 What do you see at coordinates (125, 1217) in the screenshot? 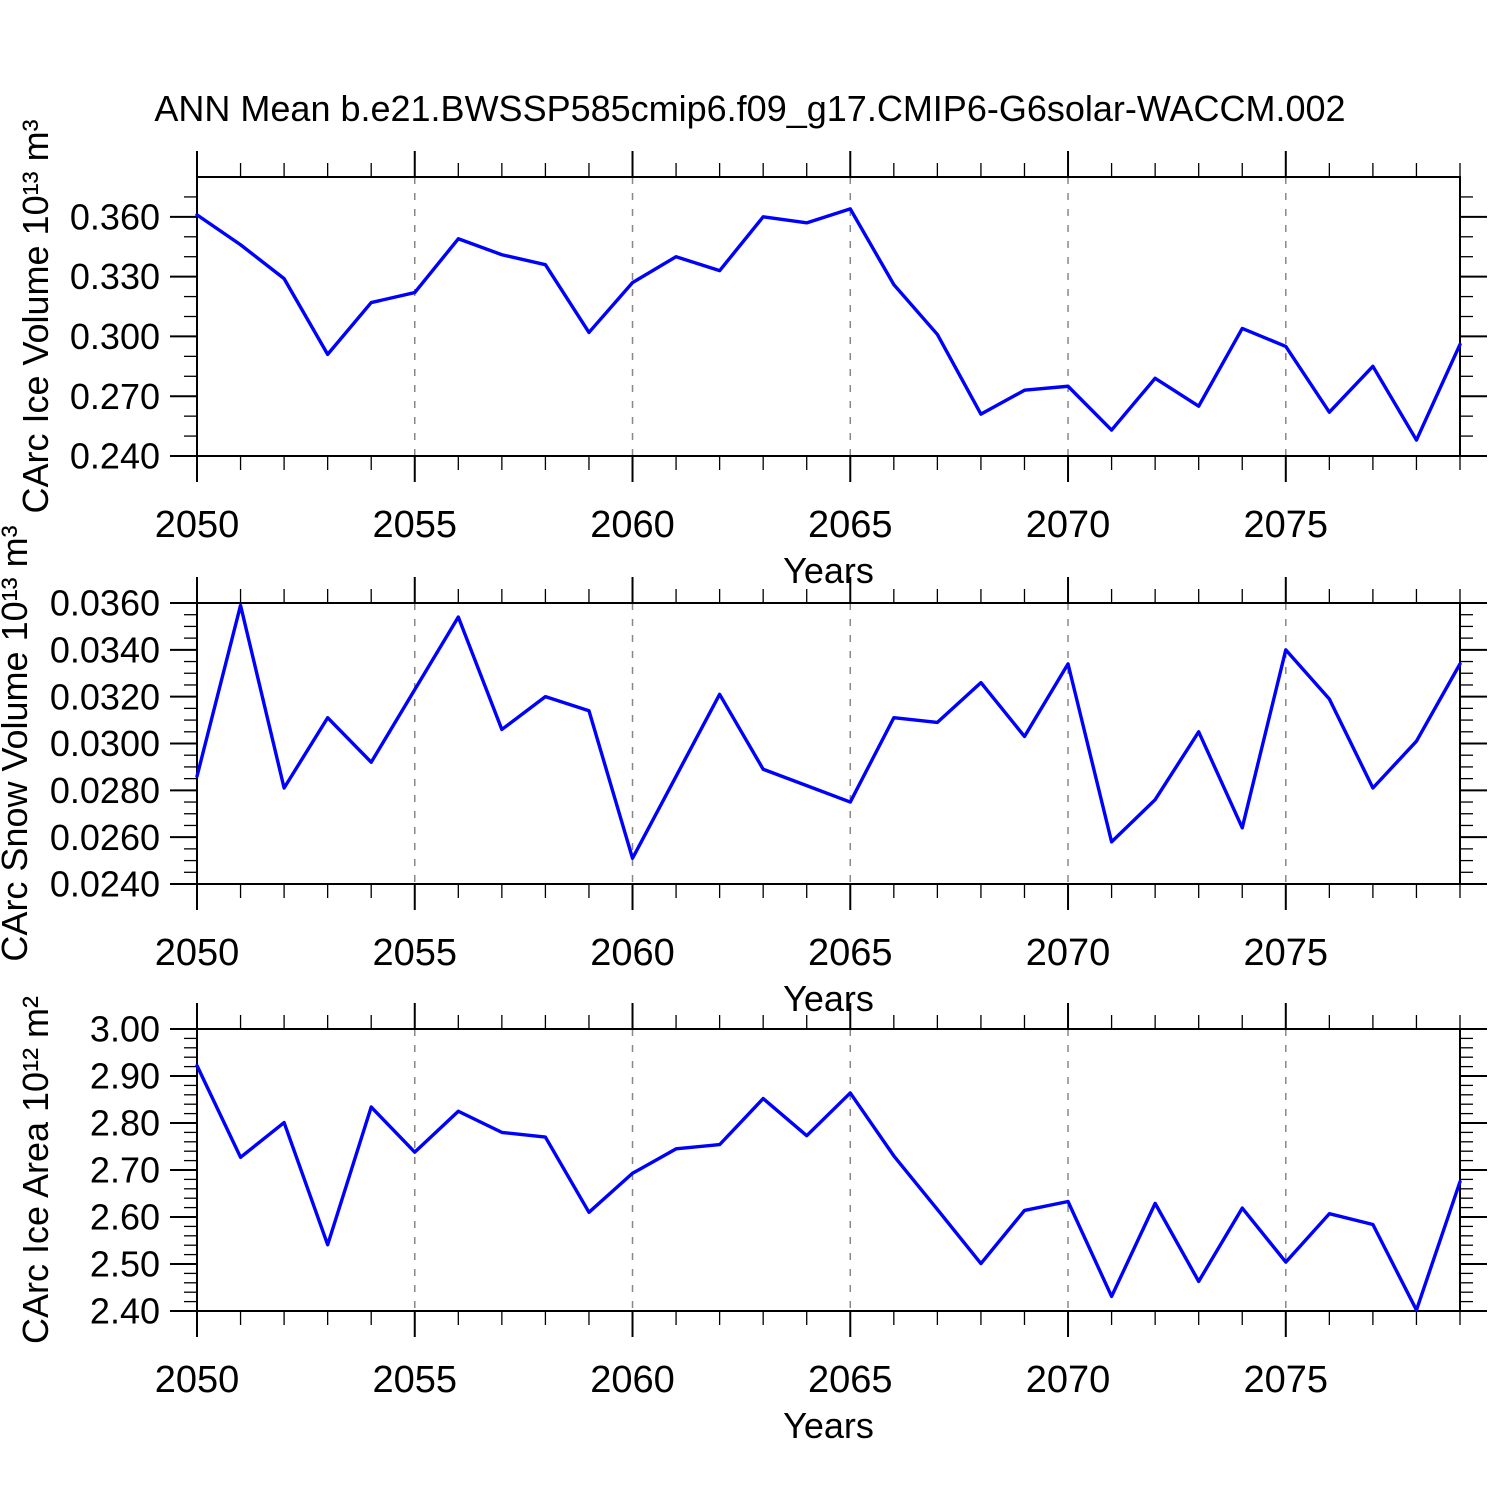
I see `y-tick-label: 2.60` at bounding box center [125, 1217].